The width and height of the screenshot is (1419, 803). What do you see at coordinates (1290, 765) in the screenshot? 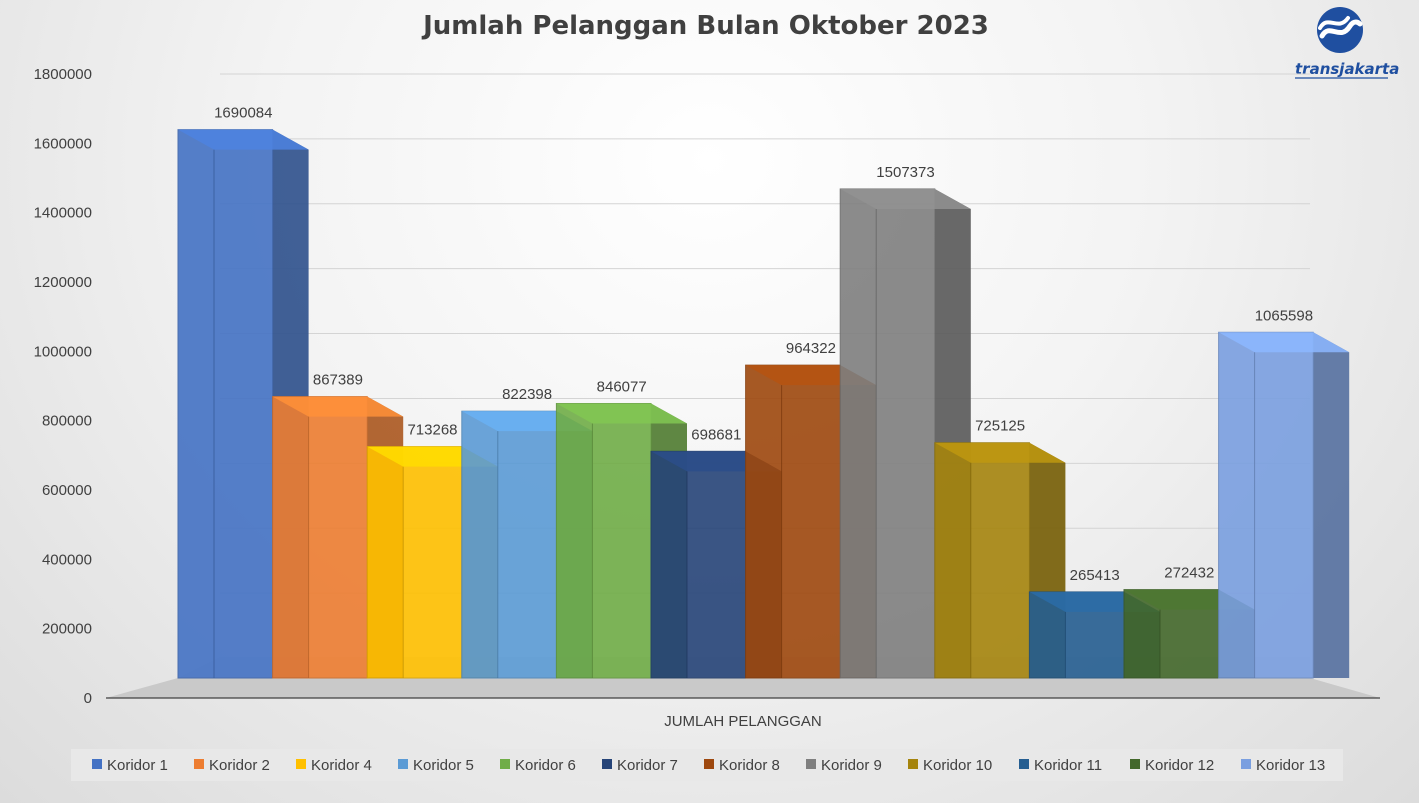
I see `legend-label: Koridor 13` at bounding box center [1290, 765].